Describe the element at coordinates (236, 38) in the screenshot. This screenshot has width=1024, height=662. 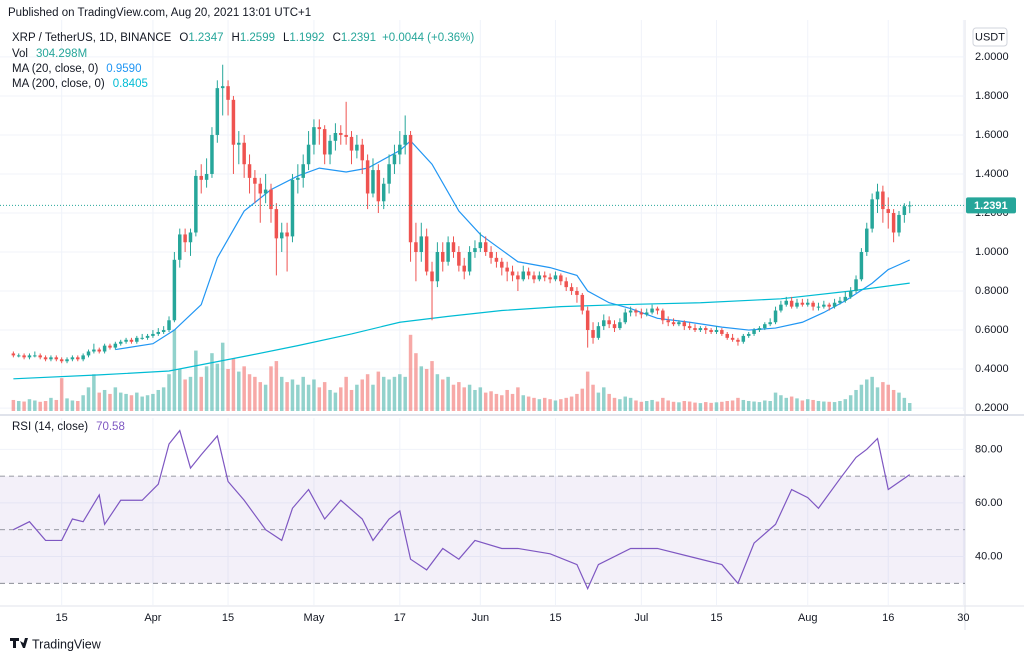
I see `legend-item: H` at that location.